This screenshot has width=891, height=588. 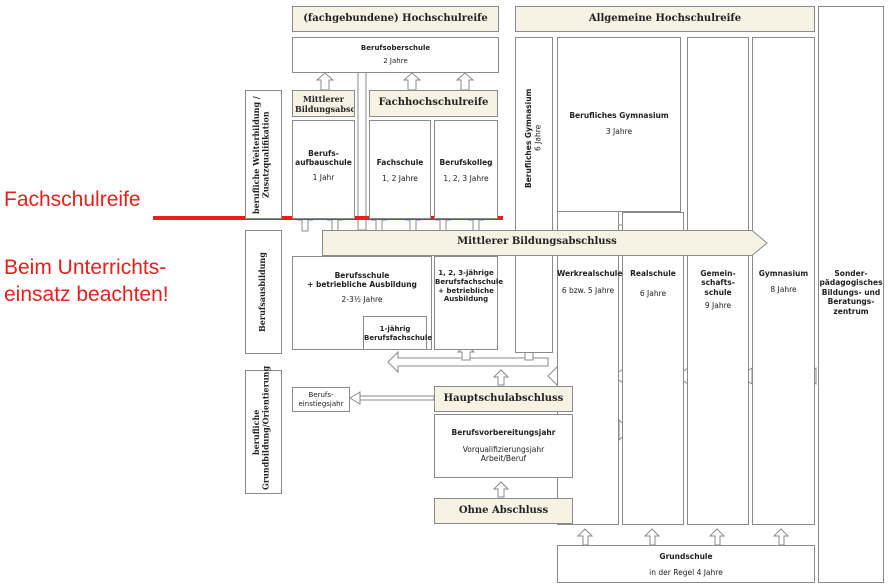 I want to click on berufsvorbereitungsjahr-sub: Vorqualifizierungsjahr Arbeit/Beruf, so click(x=503, y=454).